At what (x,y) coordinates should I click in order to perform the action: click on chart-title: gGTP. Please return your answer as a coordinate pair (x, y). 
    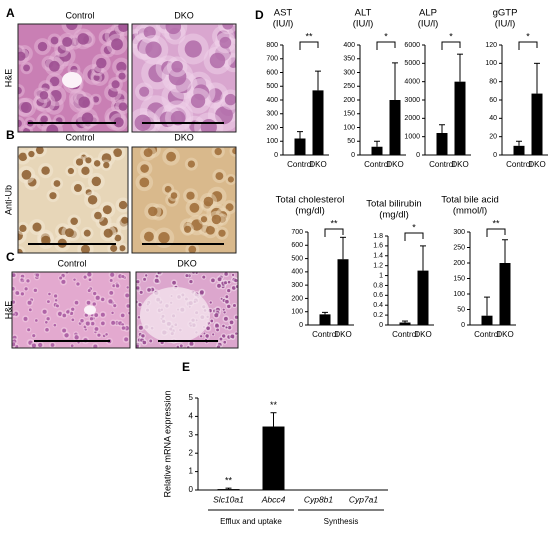
    Looking at the image, I should click on (505, 13).